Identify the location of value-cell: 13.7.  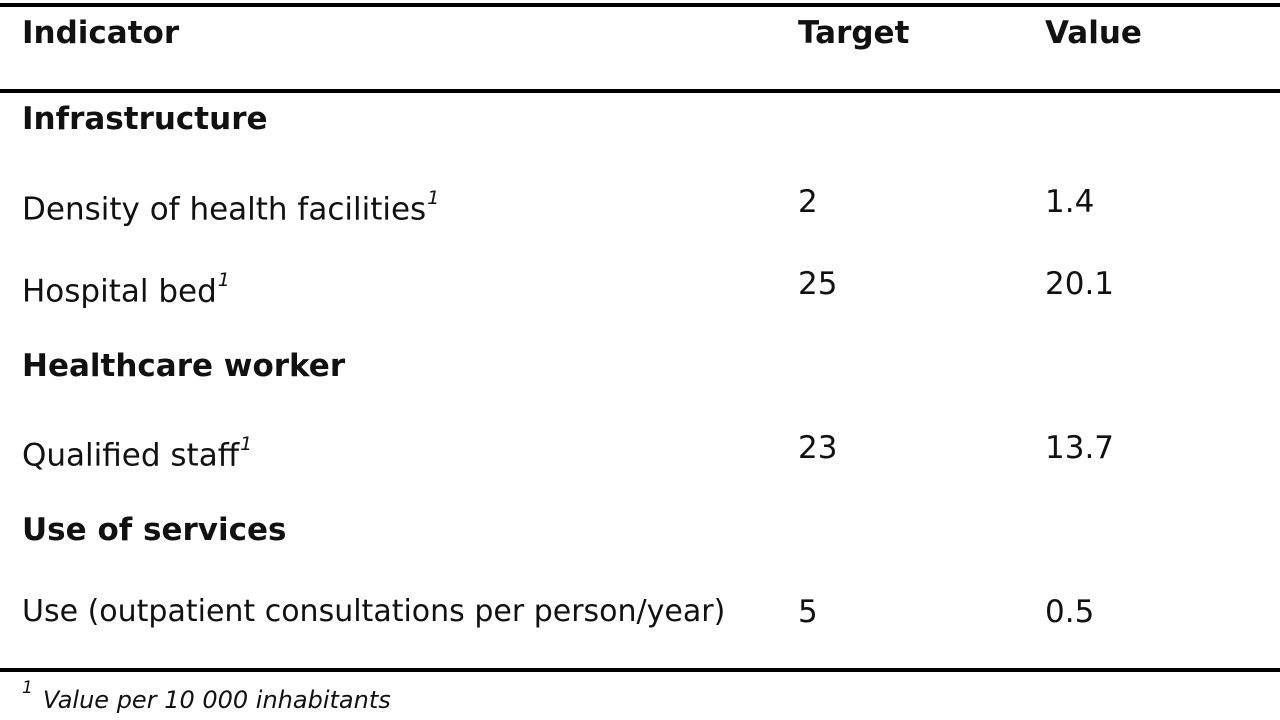
(1080, 448).